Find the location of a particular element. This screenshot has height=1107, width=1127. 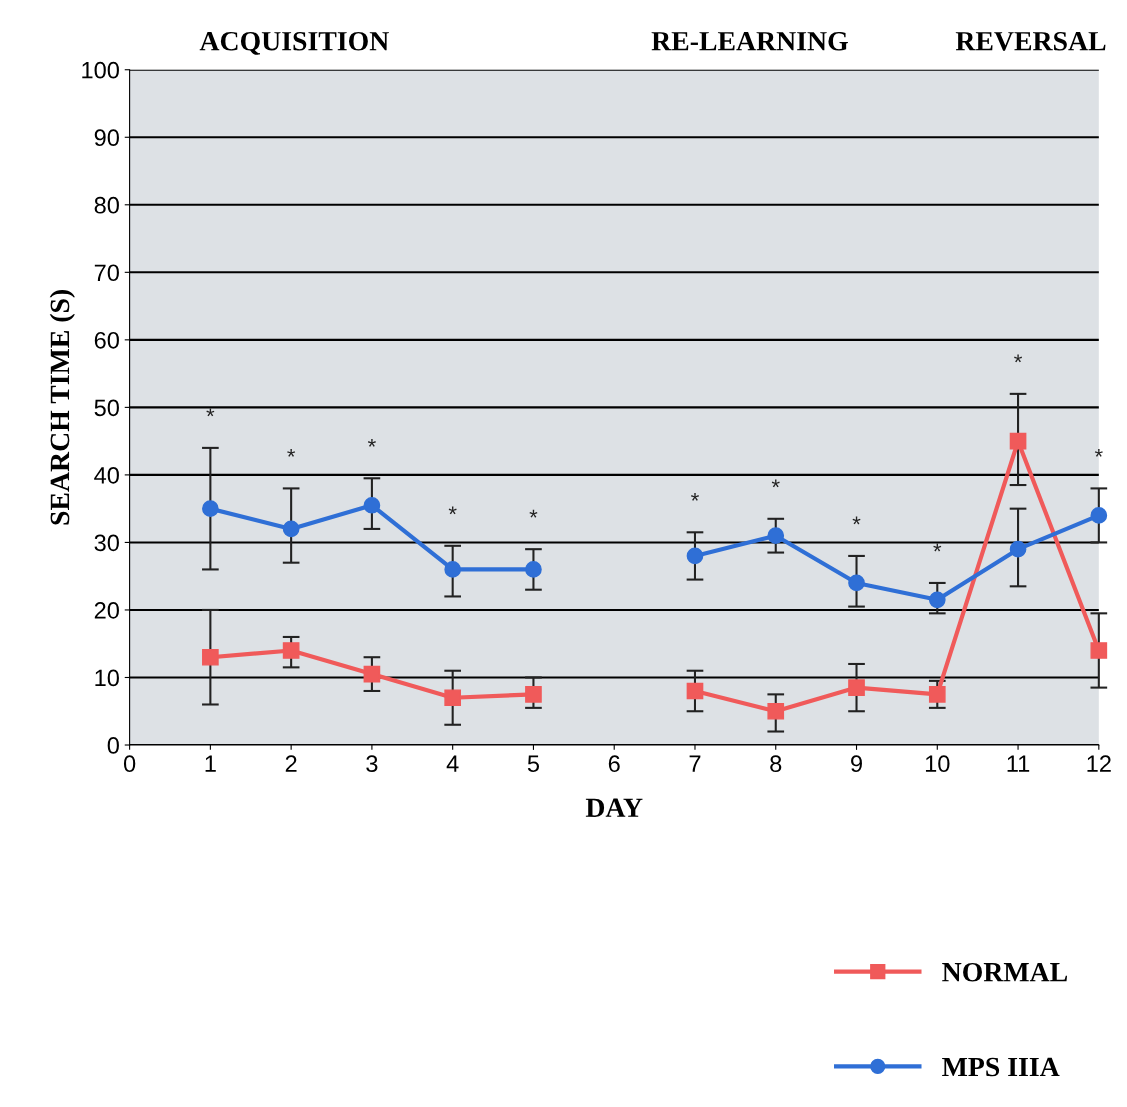

x-tick-label: 9 is located at coordinates (856, 764).